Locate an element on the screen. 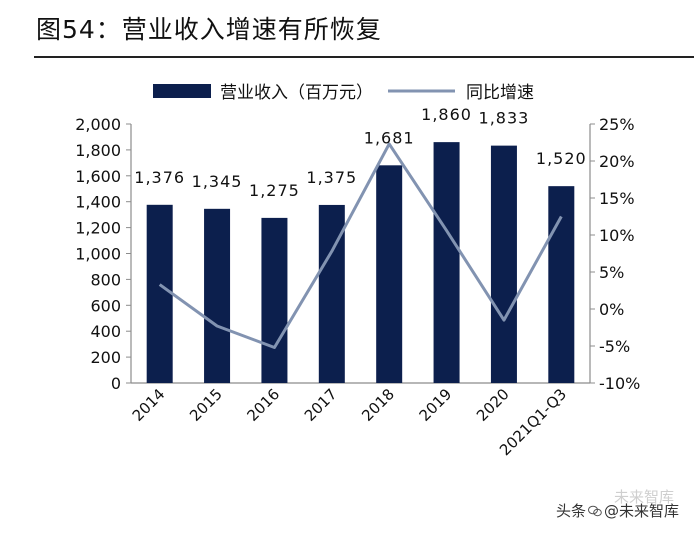  x-tick-label: 2019 is located at coordinates (436, 405).